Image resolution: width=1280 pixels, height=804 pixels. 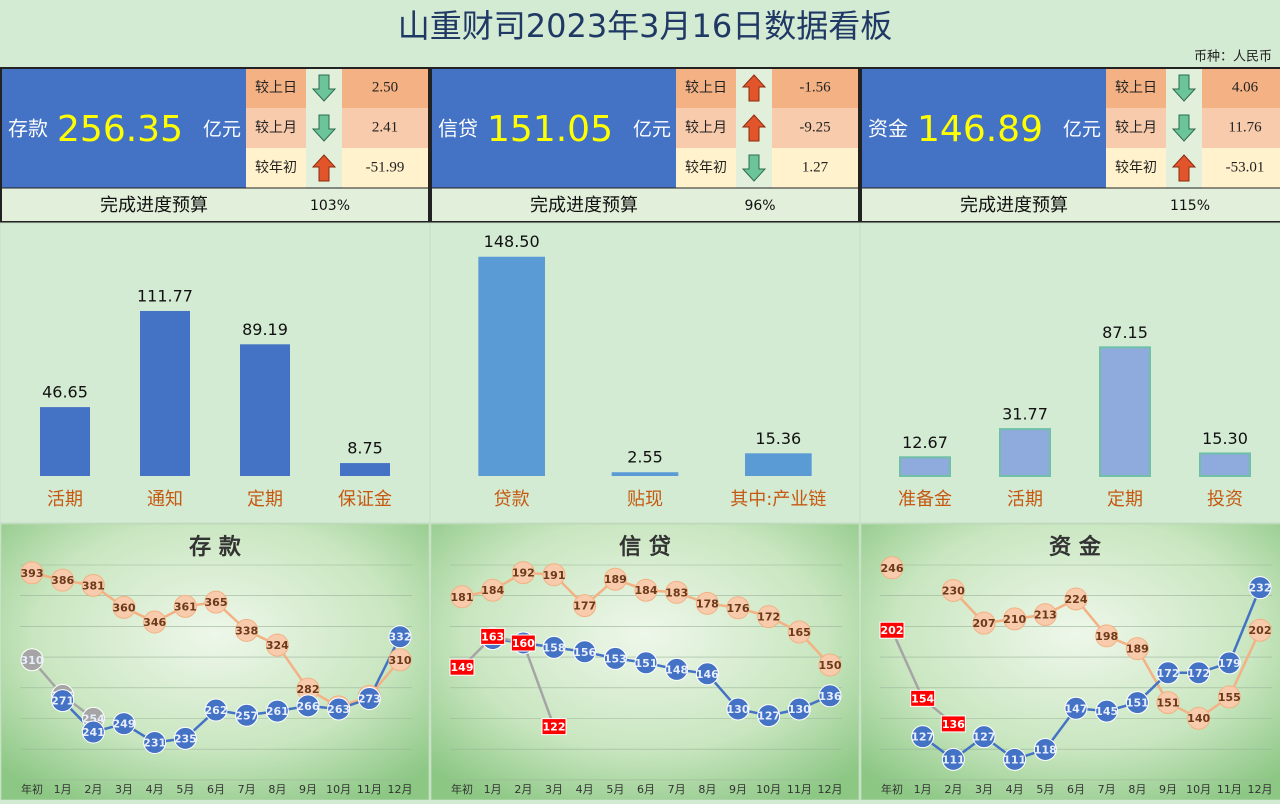 I want to click on point-label: 165, so click(x=799, y=632).